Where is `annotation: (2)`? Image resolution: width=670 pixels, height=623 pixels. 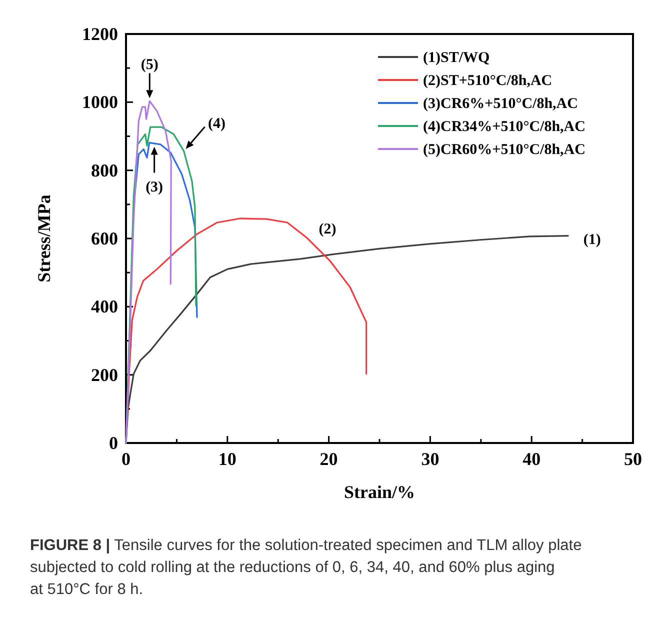
annotation: (2) is located at coordinates (327, 229).